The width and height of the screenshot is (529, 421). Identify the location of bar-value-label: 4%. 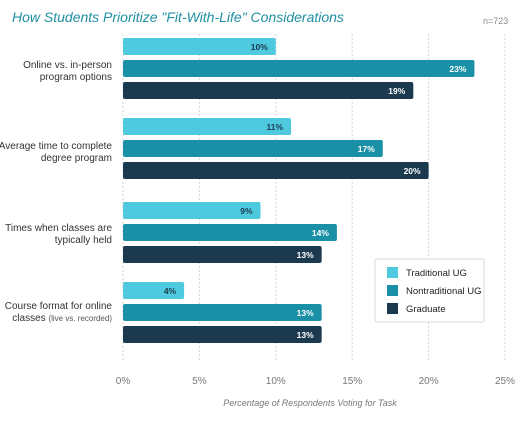
(170, 291).